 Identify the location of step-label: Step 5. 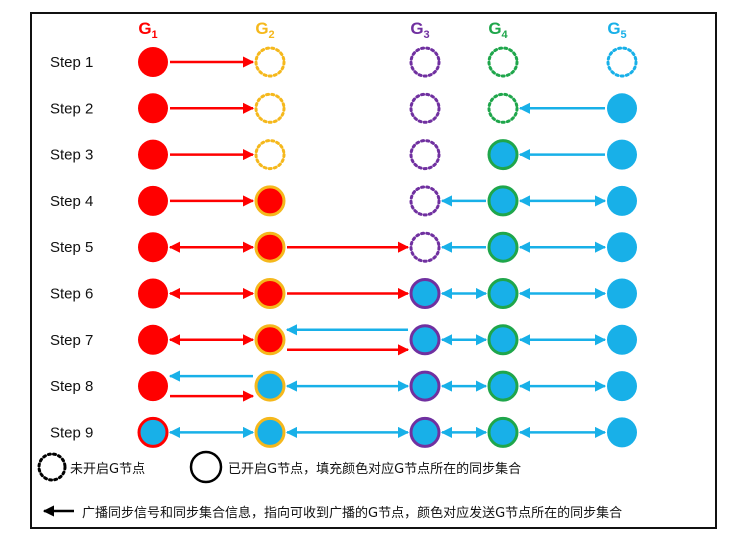
(71, 247).